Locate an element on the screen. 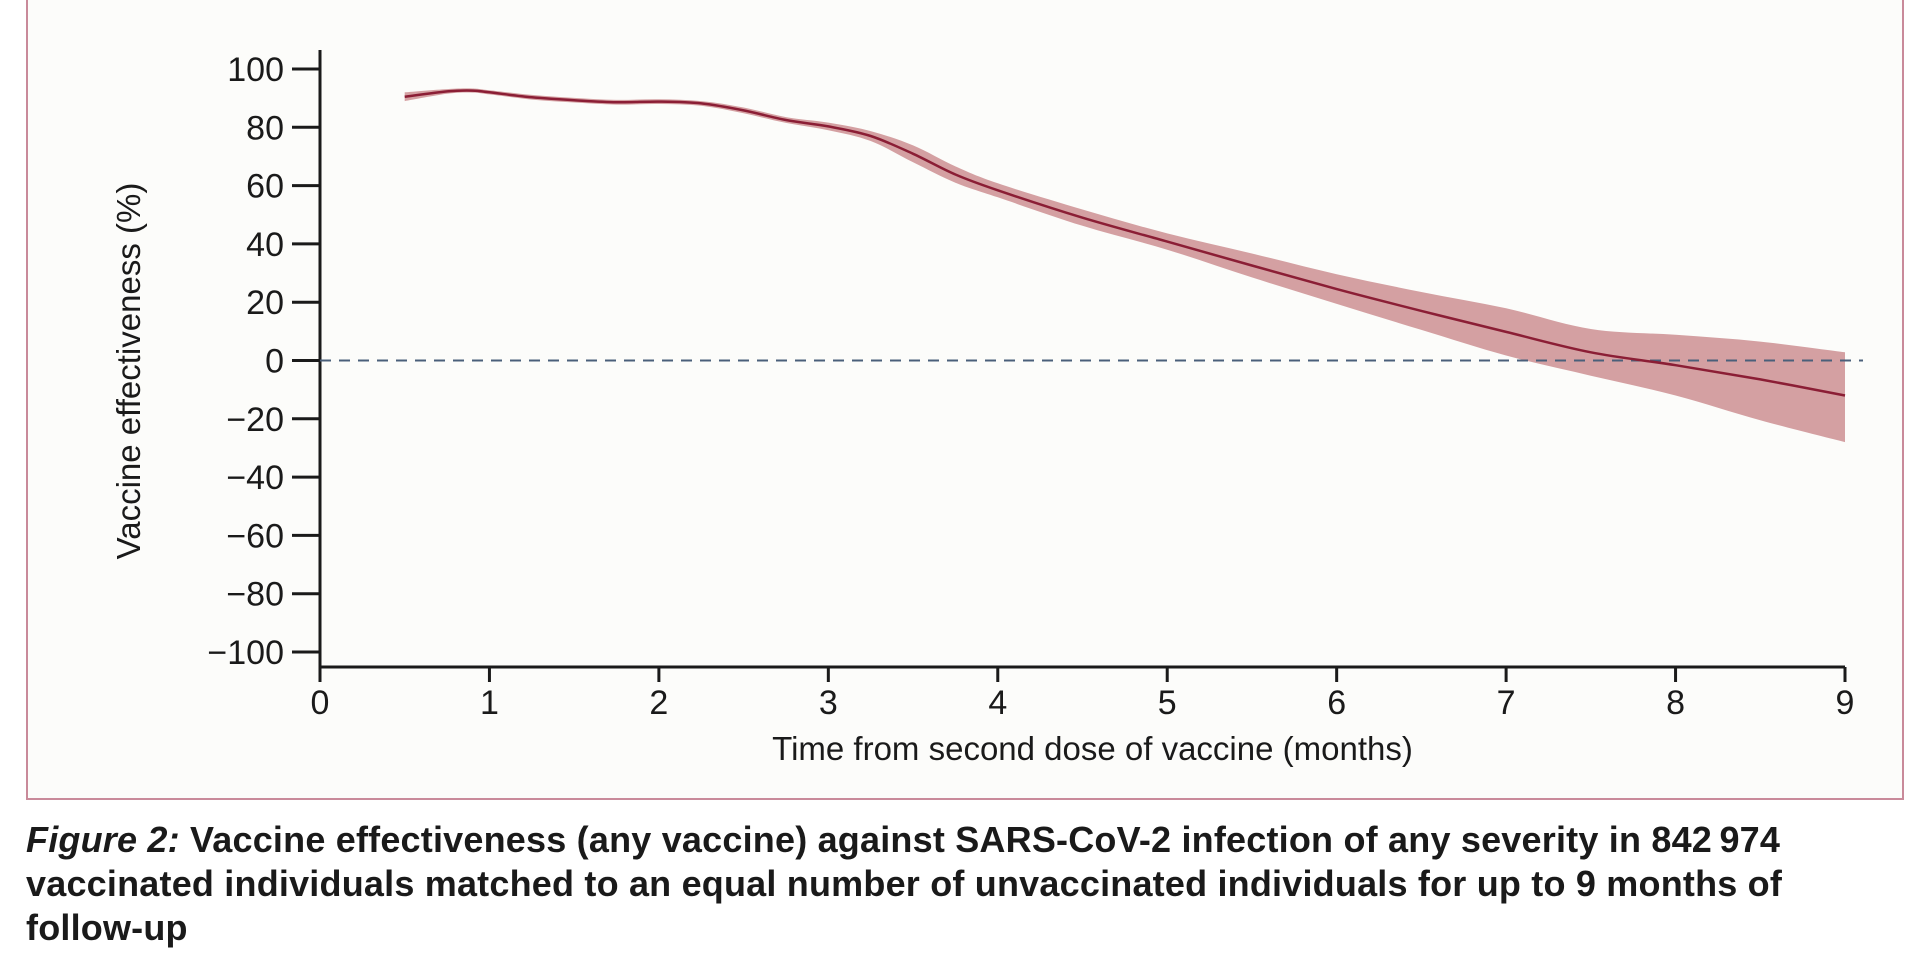 The width and height of the screenshot is (1920, 957). y-tick-label: −100 is located at coordinates (245, 653).